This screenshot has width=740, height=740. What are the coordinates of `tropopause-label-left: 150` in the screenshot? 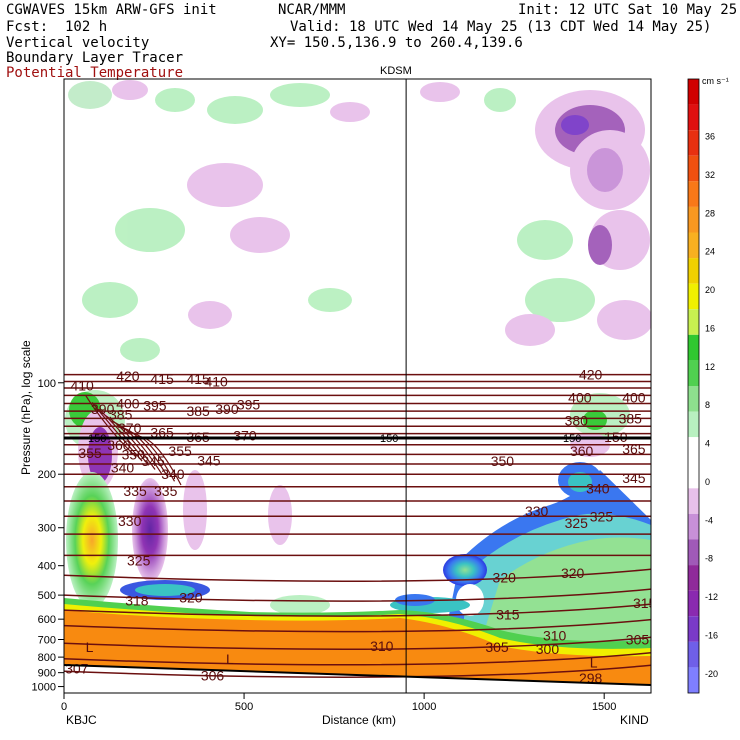 It's located at (97, 439).